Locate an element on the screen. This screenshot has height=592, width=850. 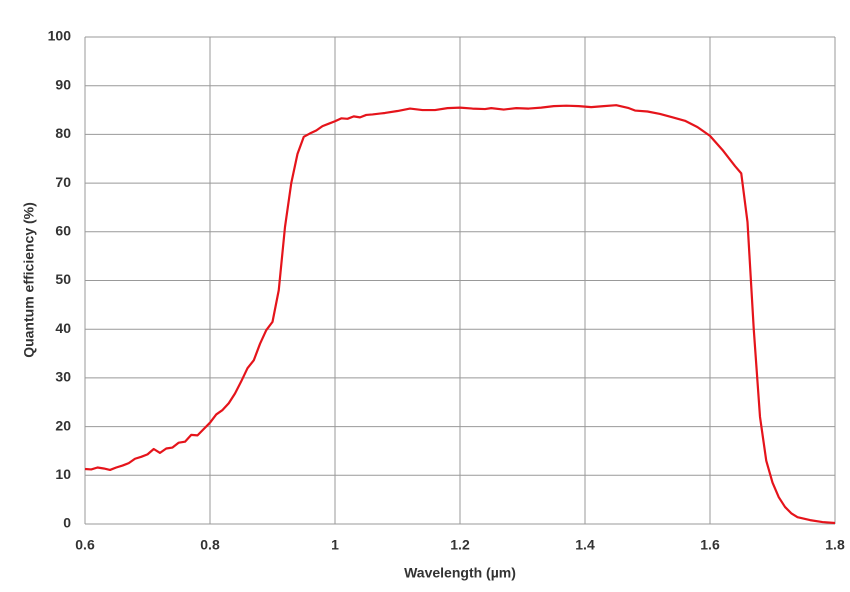
x-axis-title: Wavelength (µm) is located at coordinates (460, 573).